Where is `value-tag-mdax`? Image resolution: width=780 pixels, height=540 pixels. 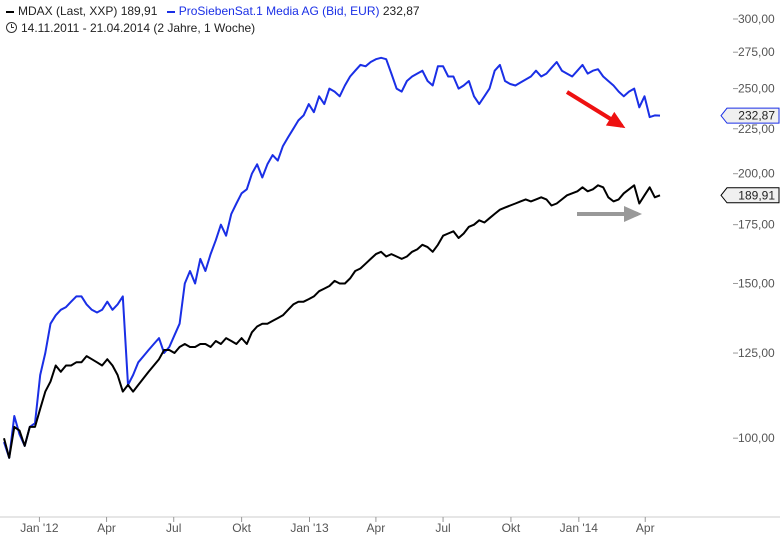 value-tag-mdax is located at coordinates (750, 195).